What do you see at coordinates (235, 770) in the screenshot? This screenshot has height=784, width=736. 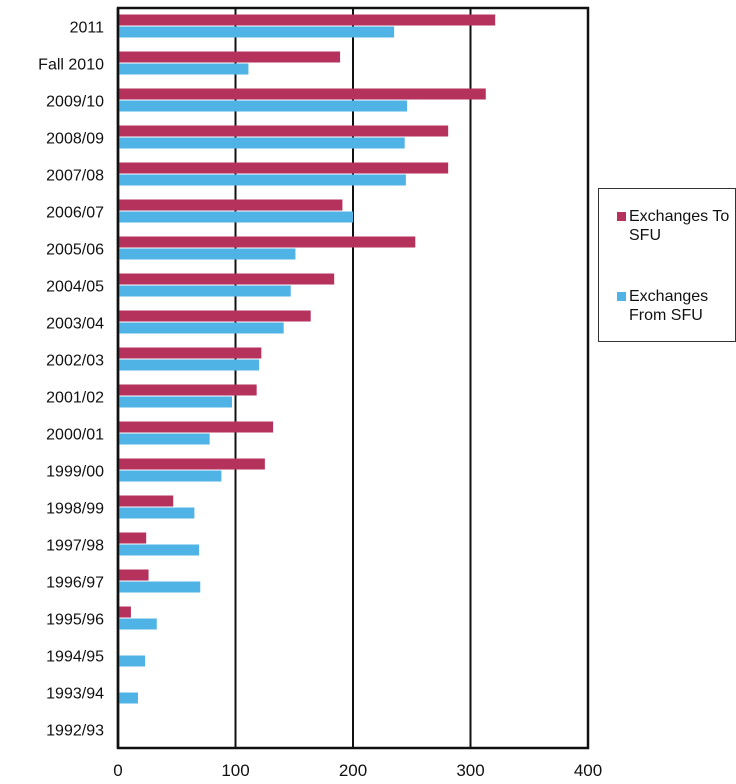 I see `x-tick-label-100: 100` at bounding box center [235, 770].